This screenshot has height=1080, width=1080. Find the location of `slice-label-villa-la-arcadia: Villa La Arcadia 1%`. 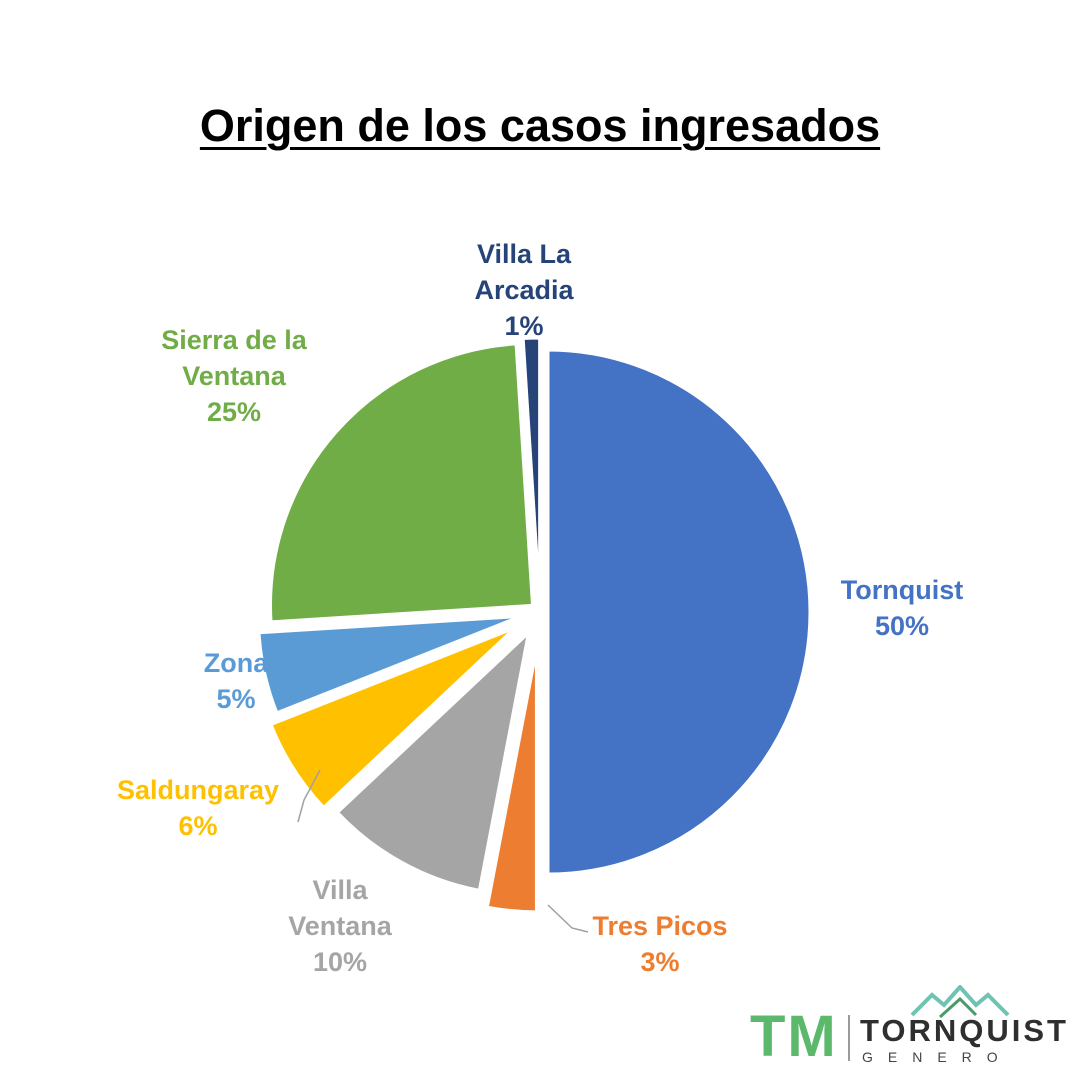

slice-label-villa-la-arcadia: Villa La Arcadia 1% is located at coordinates (524, 290).